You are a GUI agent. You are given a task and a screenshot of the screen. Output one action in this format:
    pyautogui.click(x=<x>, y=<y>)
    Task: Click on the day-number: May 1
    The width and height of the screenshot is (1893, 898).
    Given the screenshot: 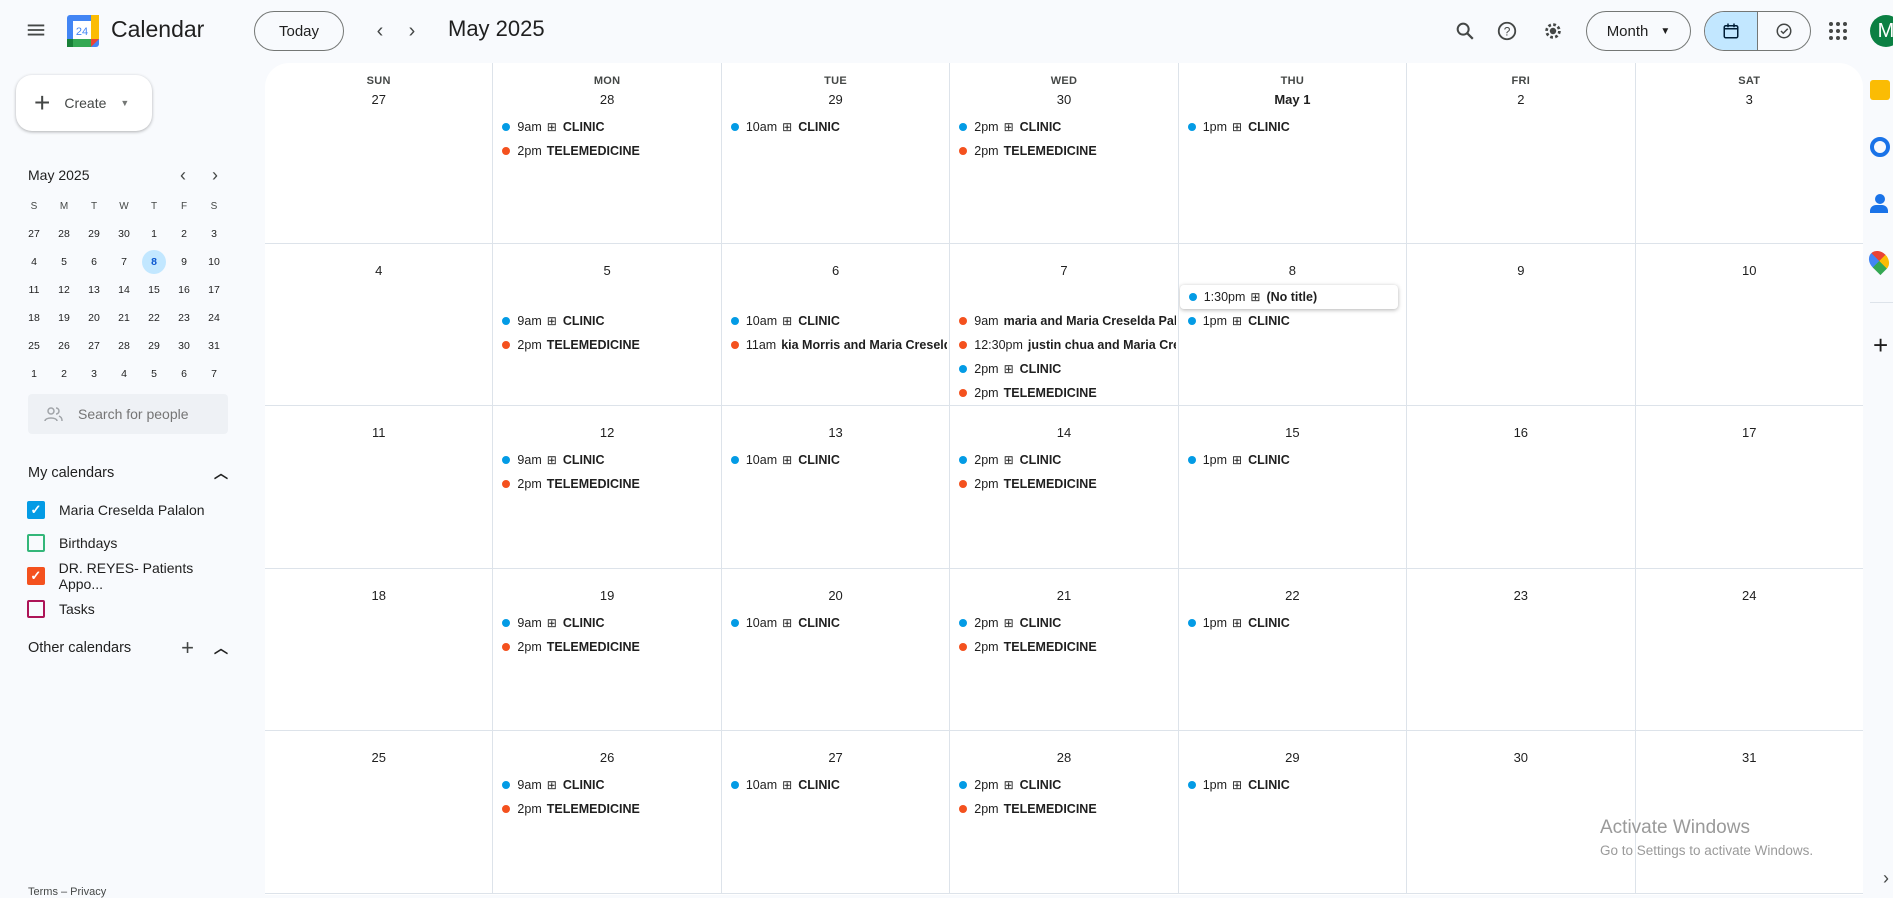 What is the action you would take?
    pyautogui.click(x=1292, y=99)
    